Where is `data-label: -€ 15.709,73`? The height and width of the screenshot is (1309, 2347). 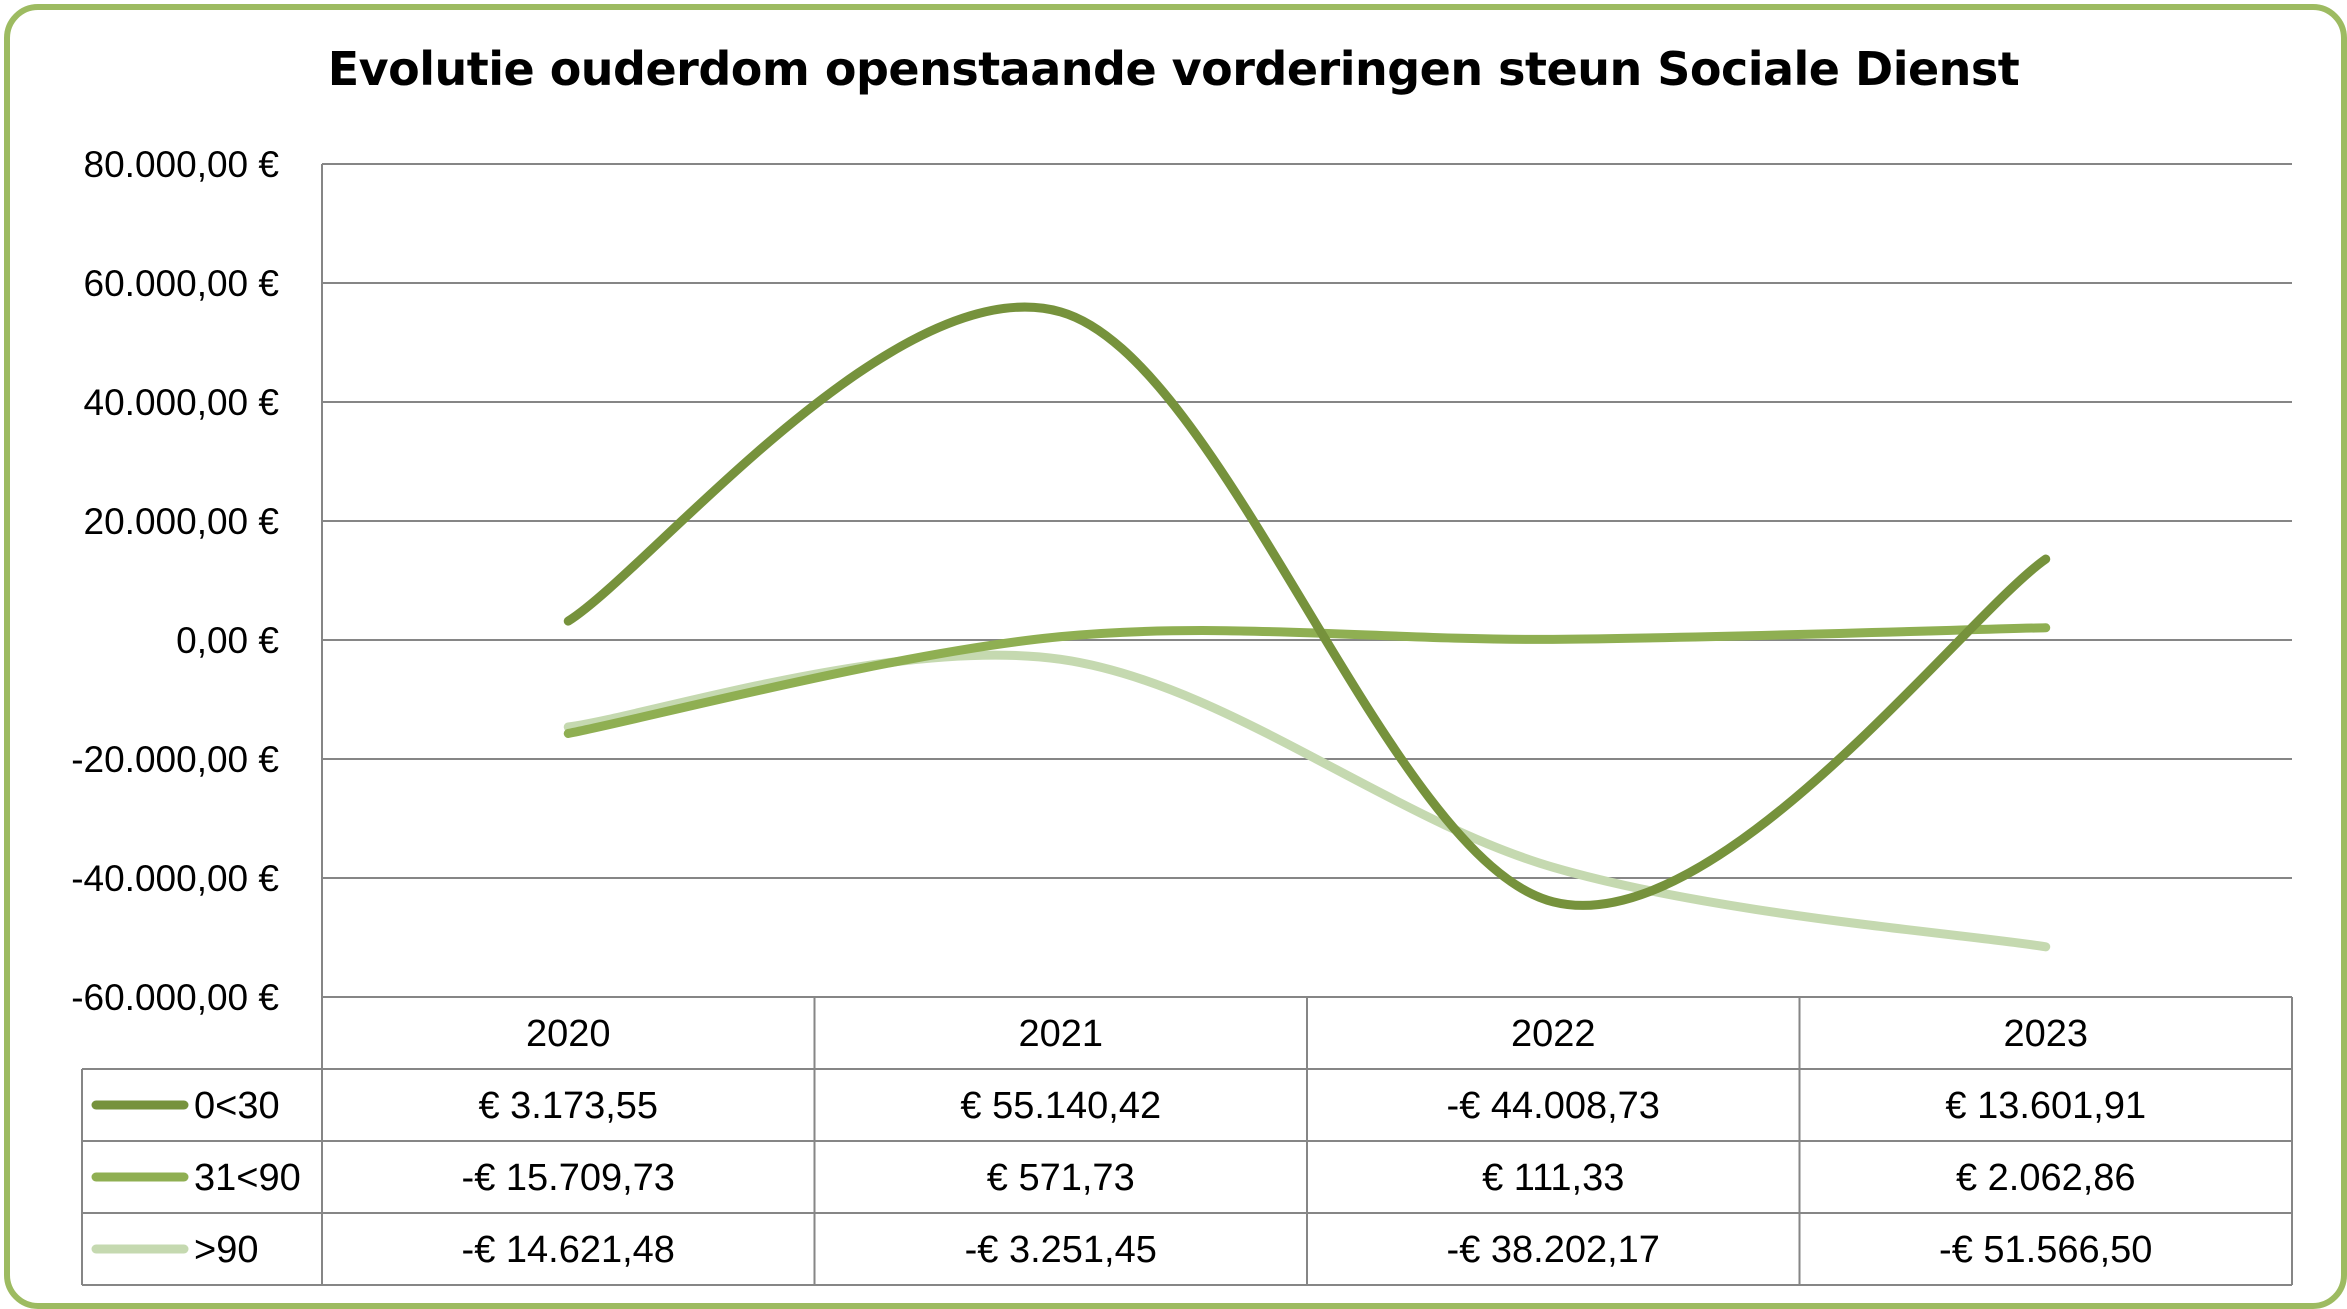
data-label: -€ 15.709,73 is located at coordinates (568, 1178).